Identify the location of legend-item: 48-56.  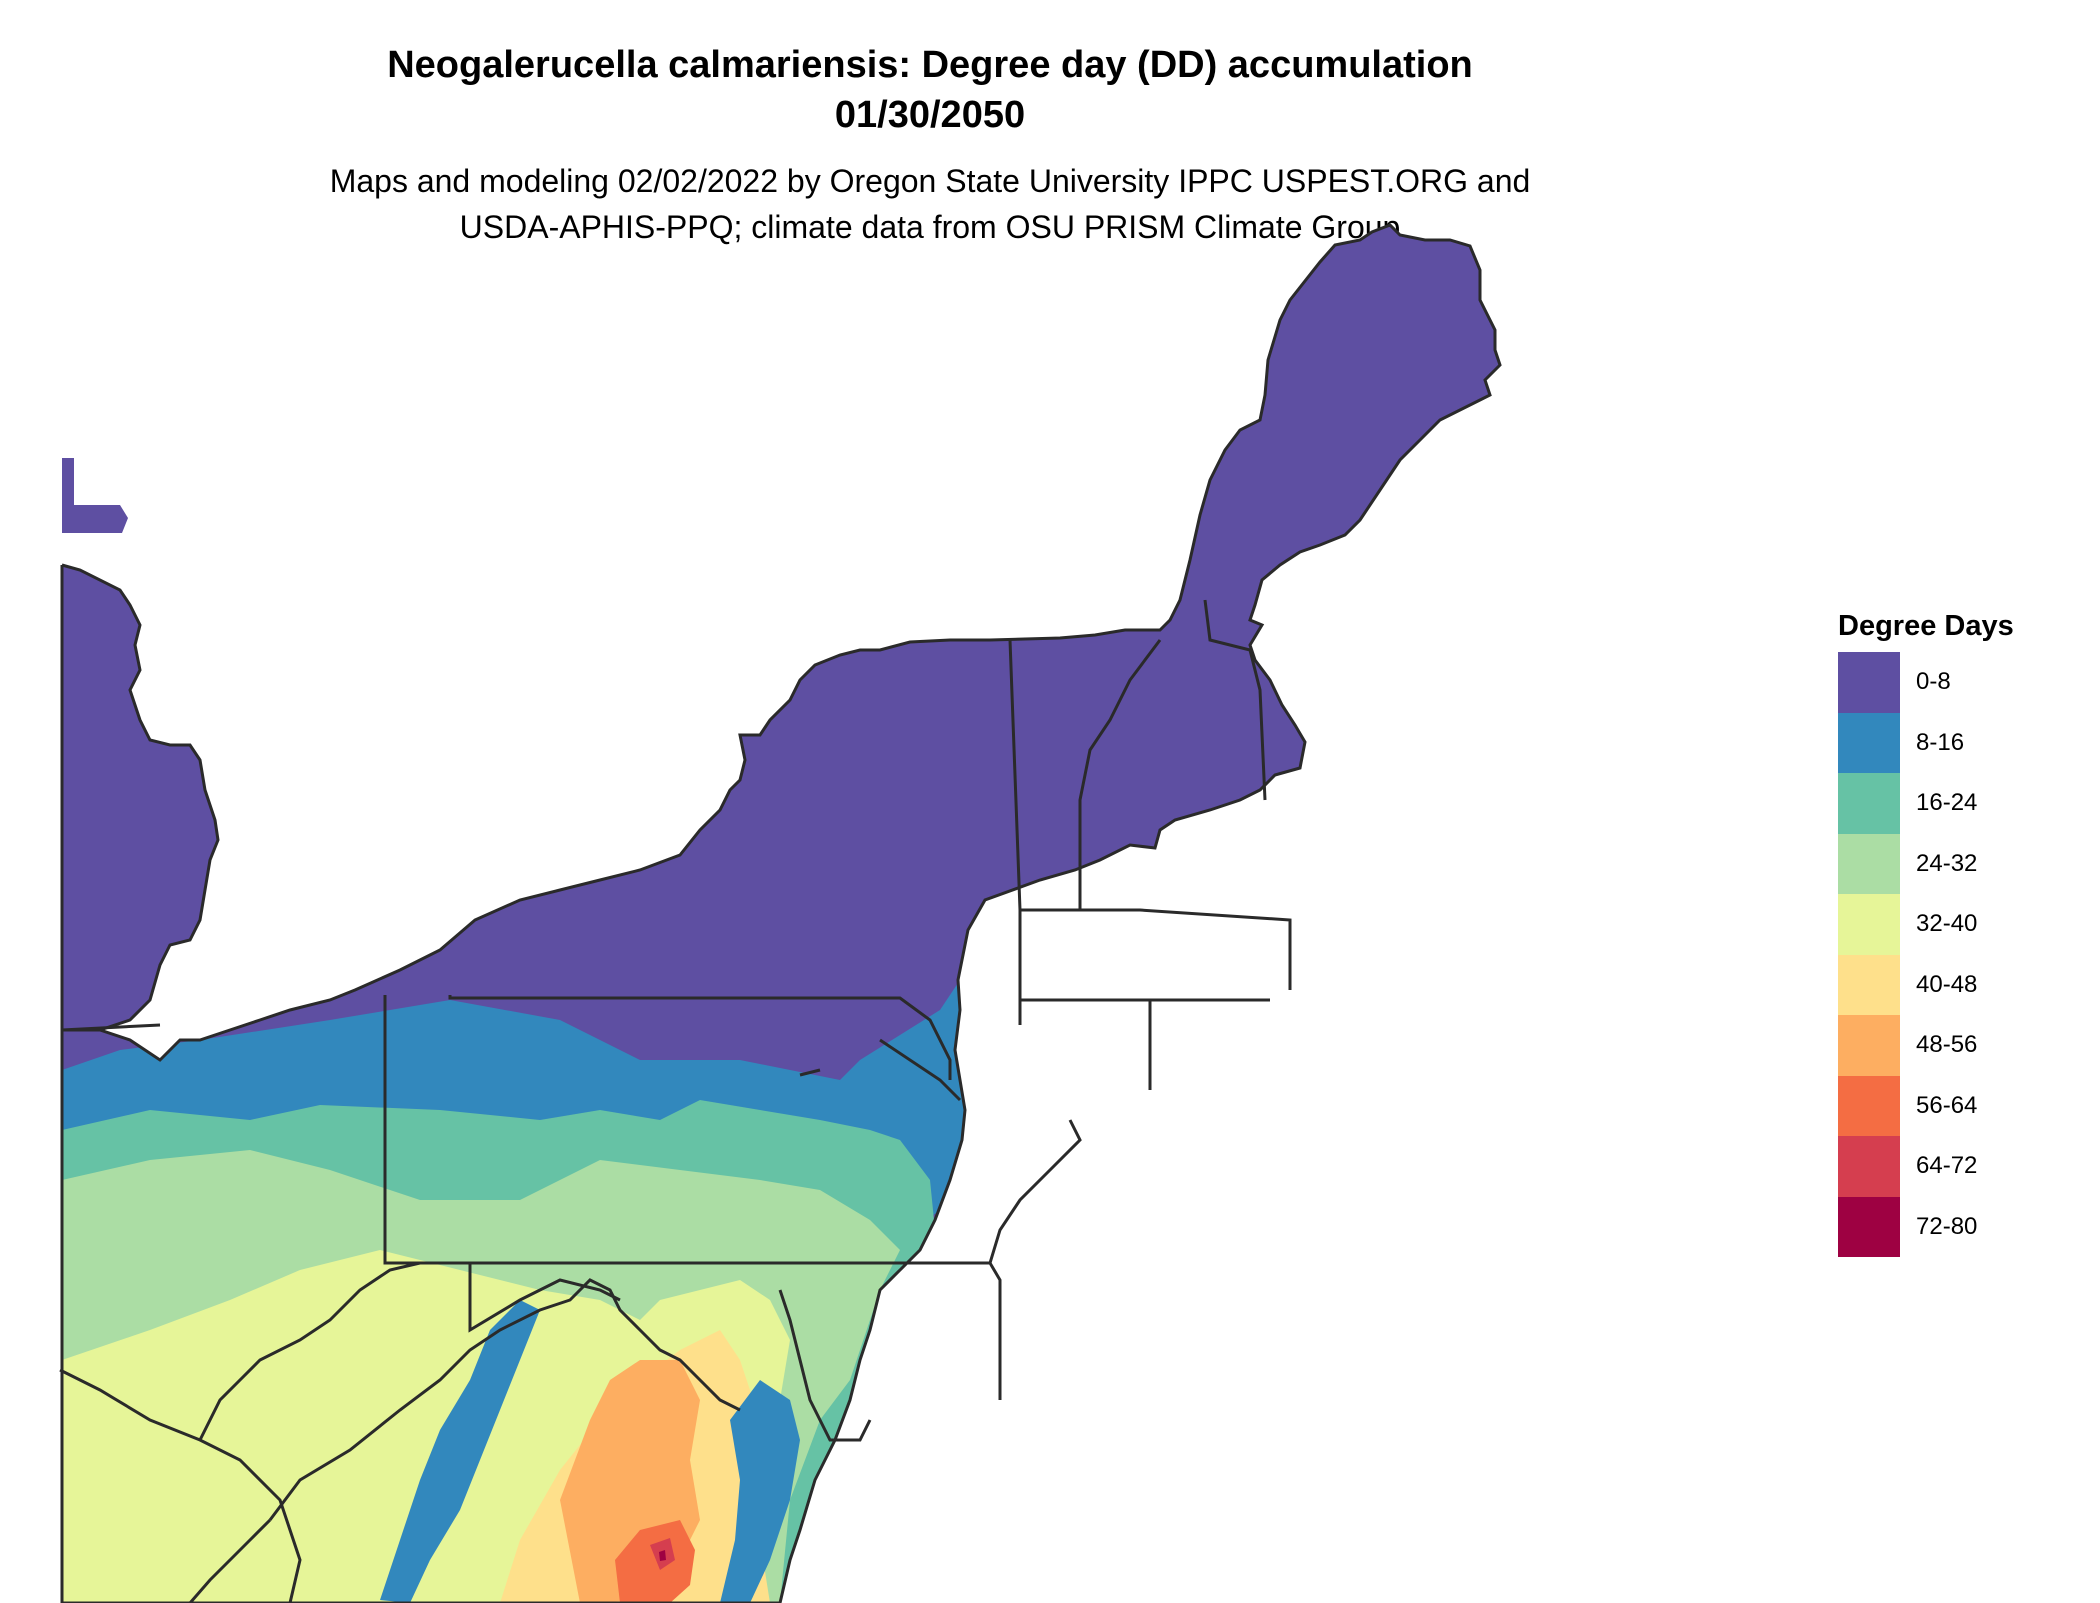
(1963, 1045).